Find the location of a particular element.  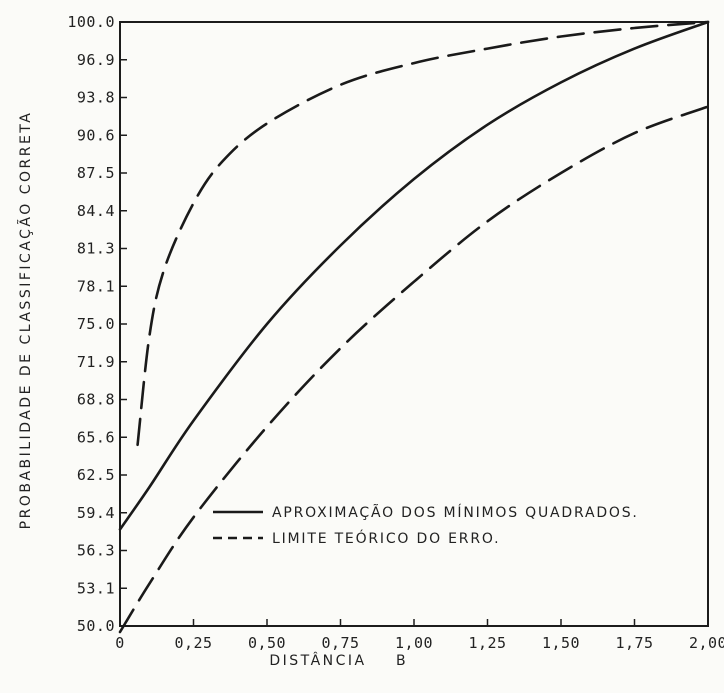

y-tick-label: 71.9 is located at coordinates (96, 362).